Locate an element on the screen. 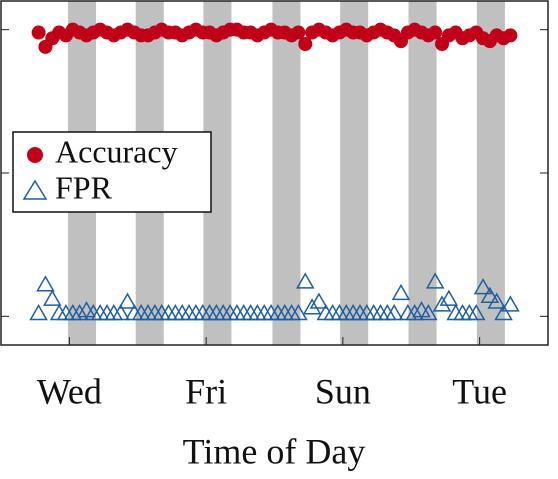  x-tick-label: Sun is located at coordinates (343, 391).